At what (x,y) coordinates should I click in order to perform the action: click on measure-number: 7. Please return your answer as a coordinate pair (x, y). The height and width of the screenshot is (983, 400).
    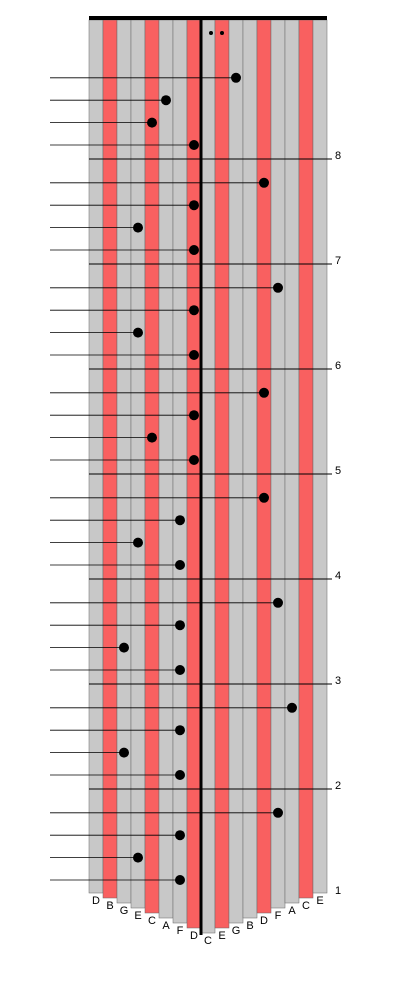
    Looking at the image, I should click on (338, 261).